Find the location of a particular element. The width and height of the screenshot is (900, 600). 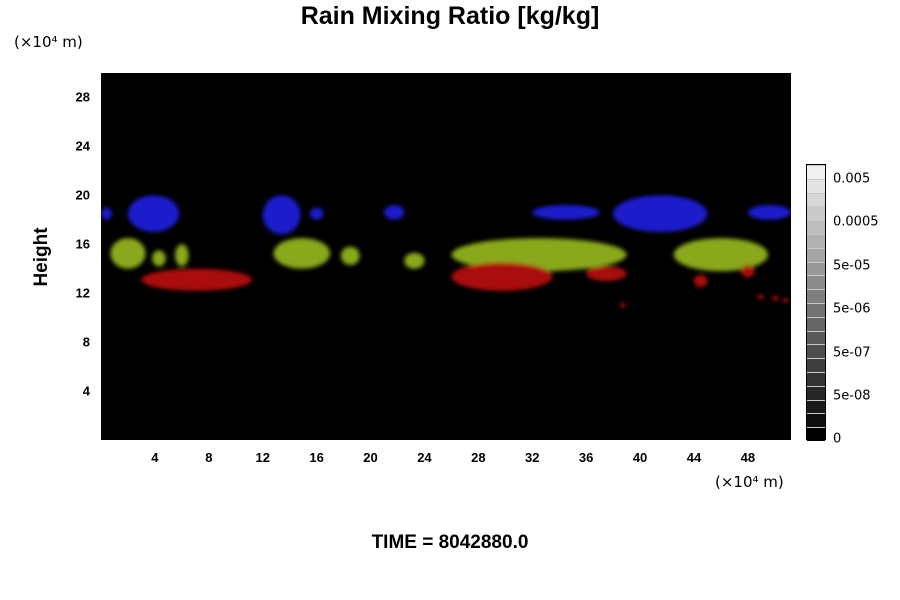

x-tick-label: 8 is located at coordinates (209, 457).